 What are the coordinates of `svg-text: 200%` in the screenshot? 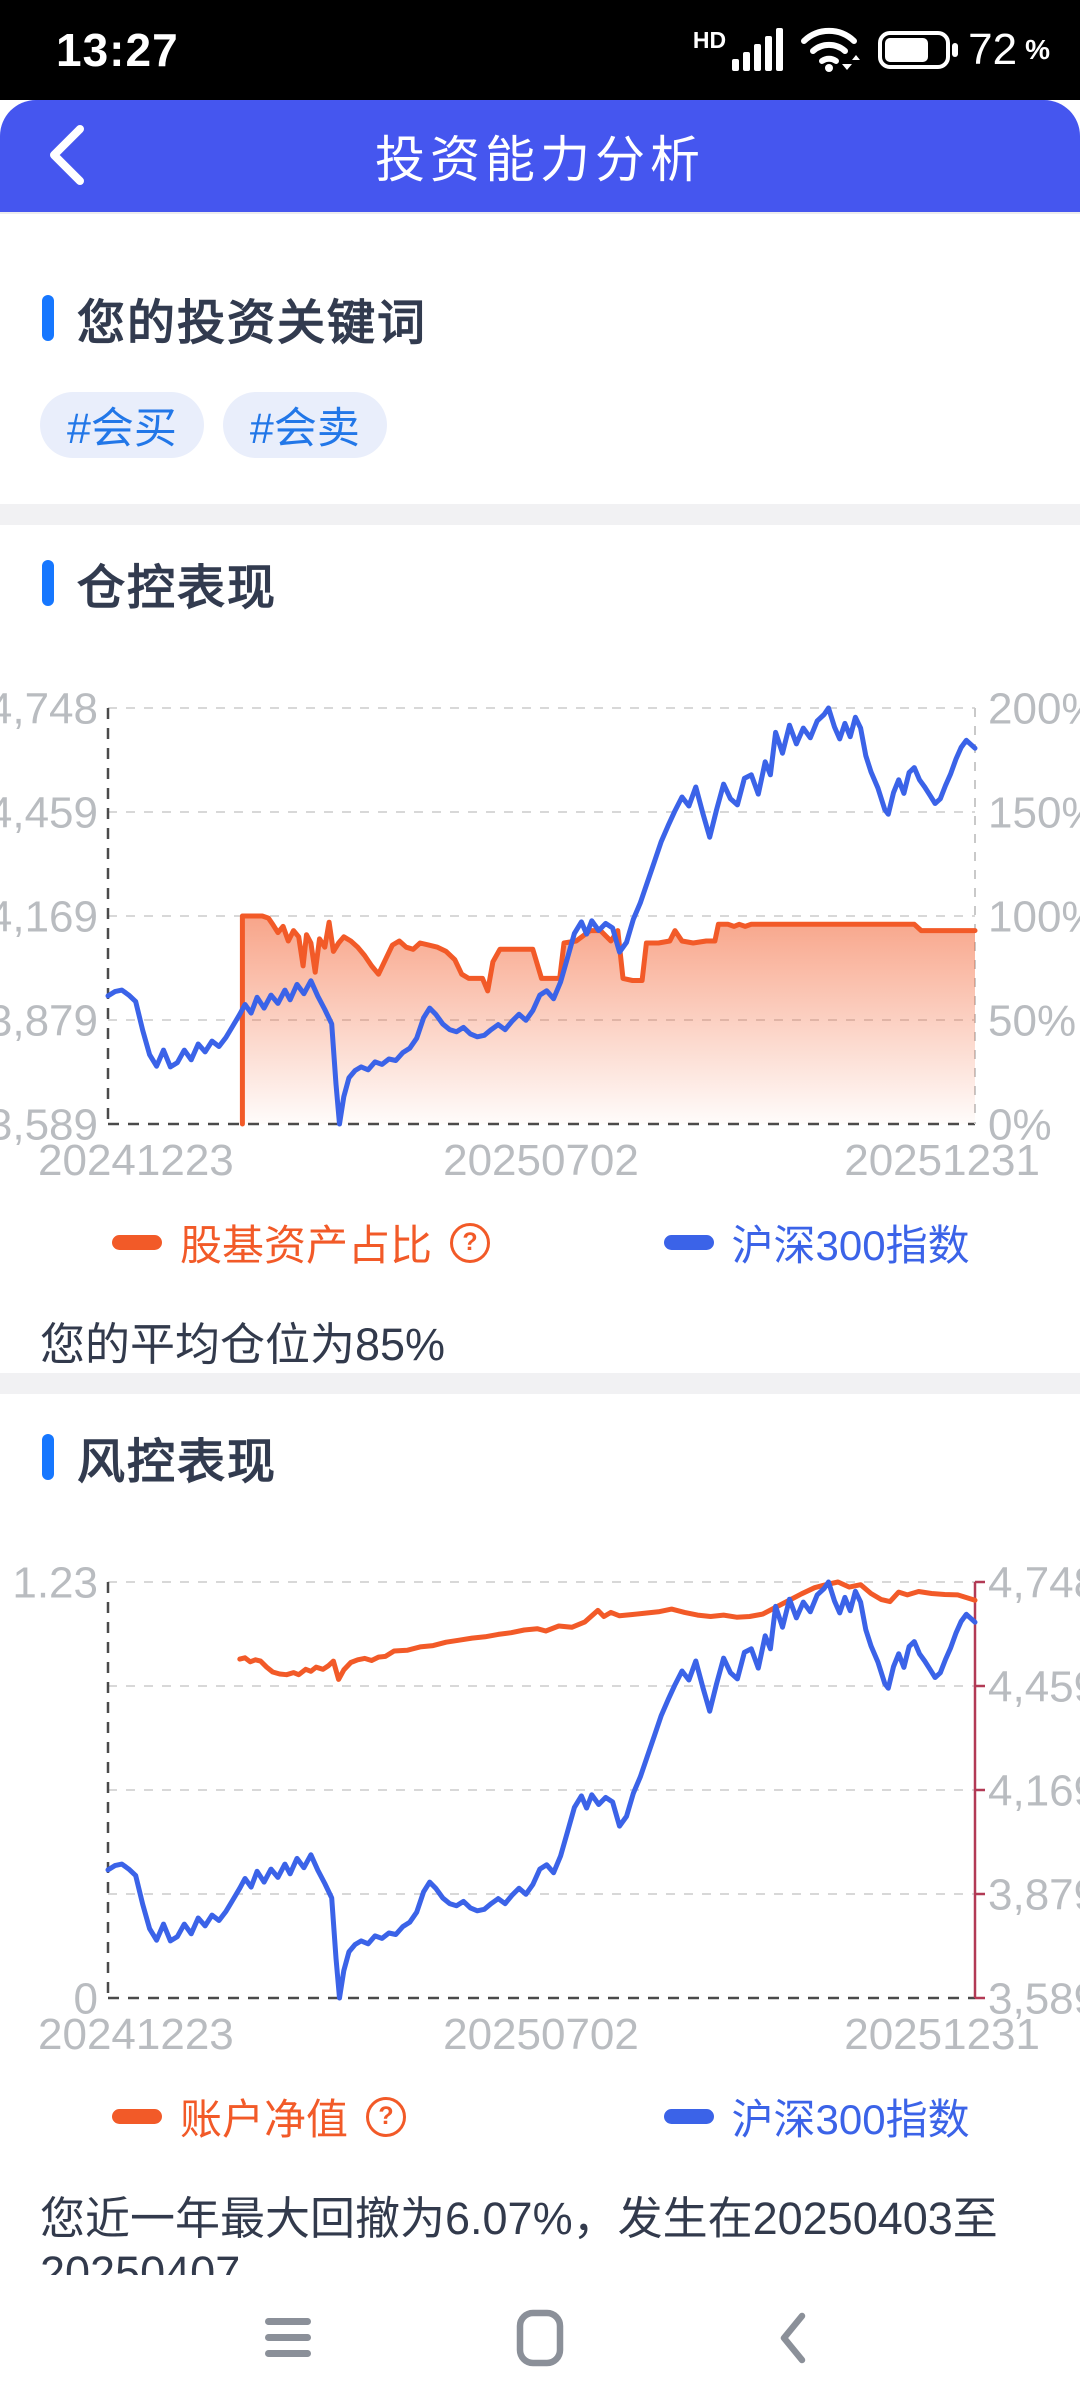 It's located at (1034, 708).